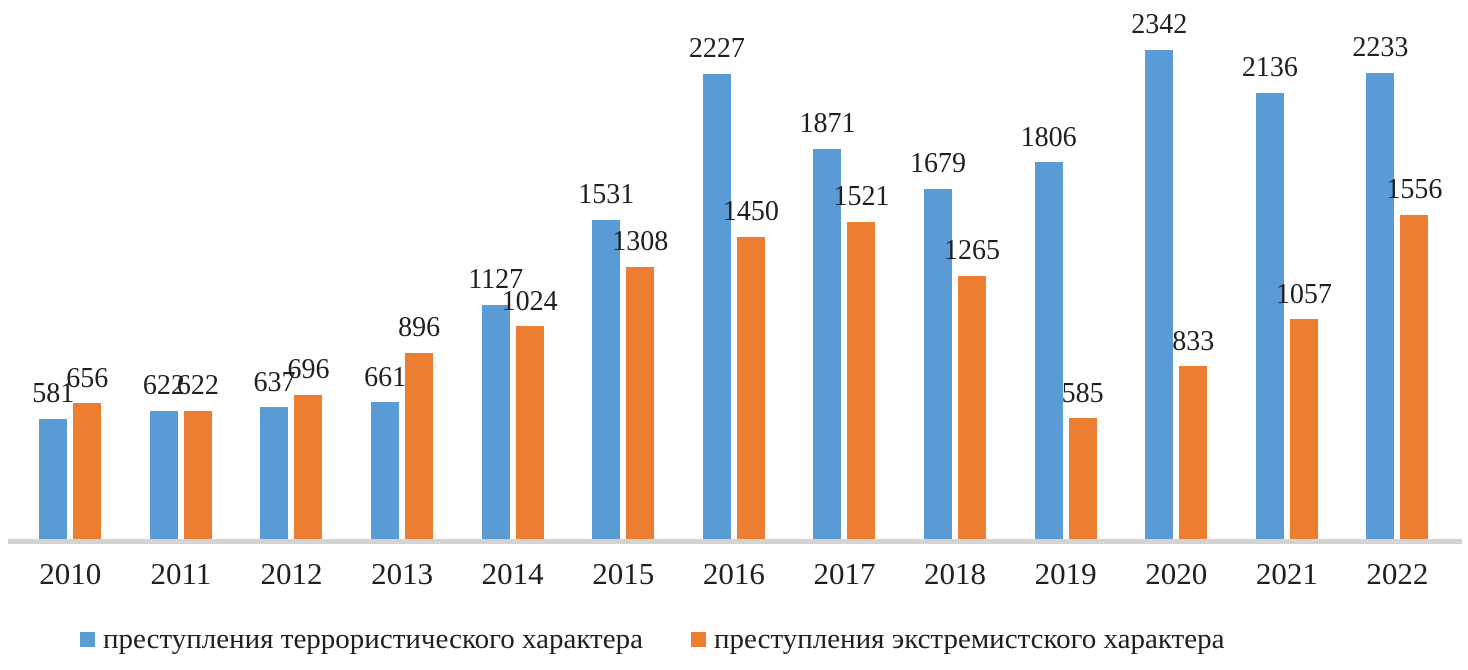 The width and height of the screenshot is (1468, 670). I want to click on x-axis-label-2021: 2021, so click(1286, 573).